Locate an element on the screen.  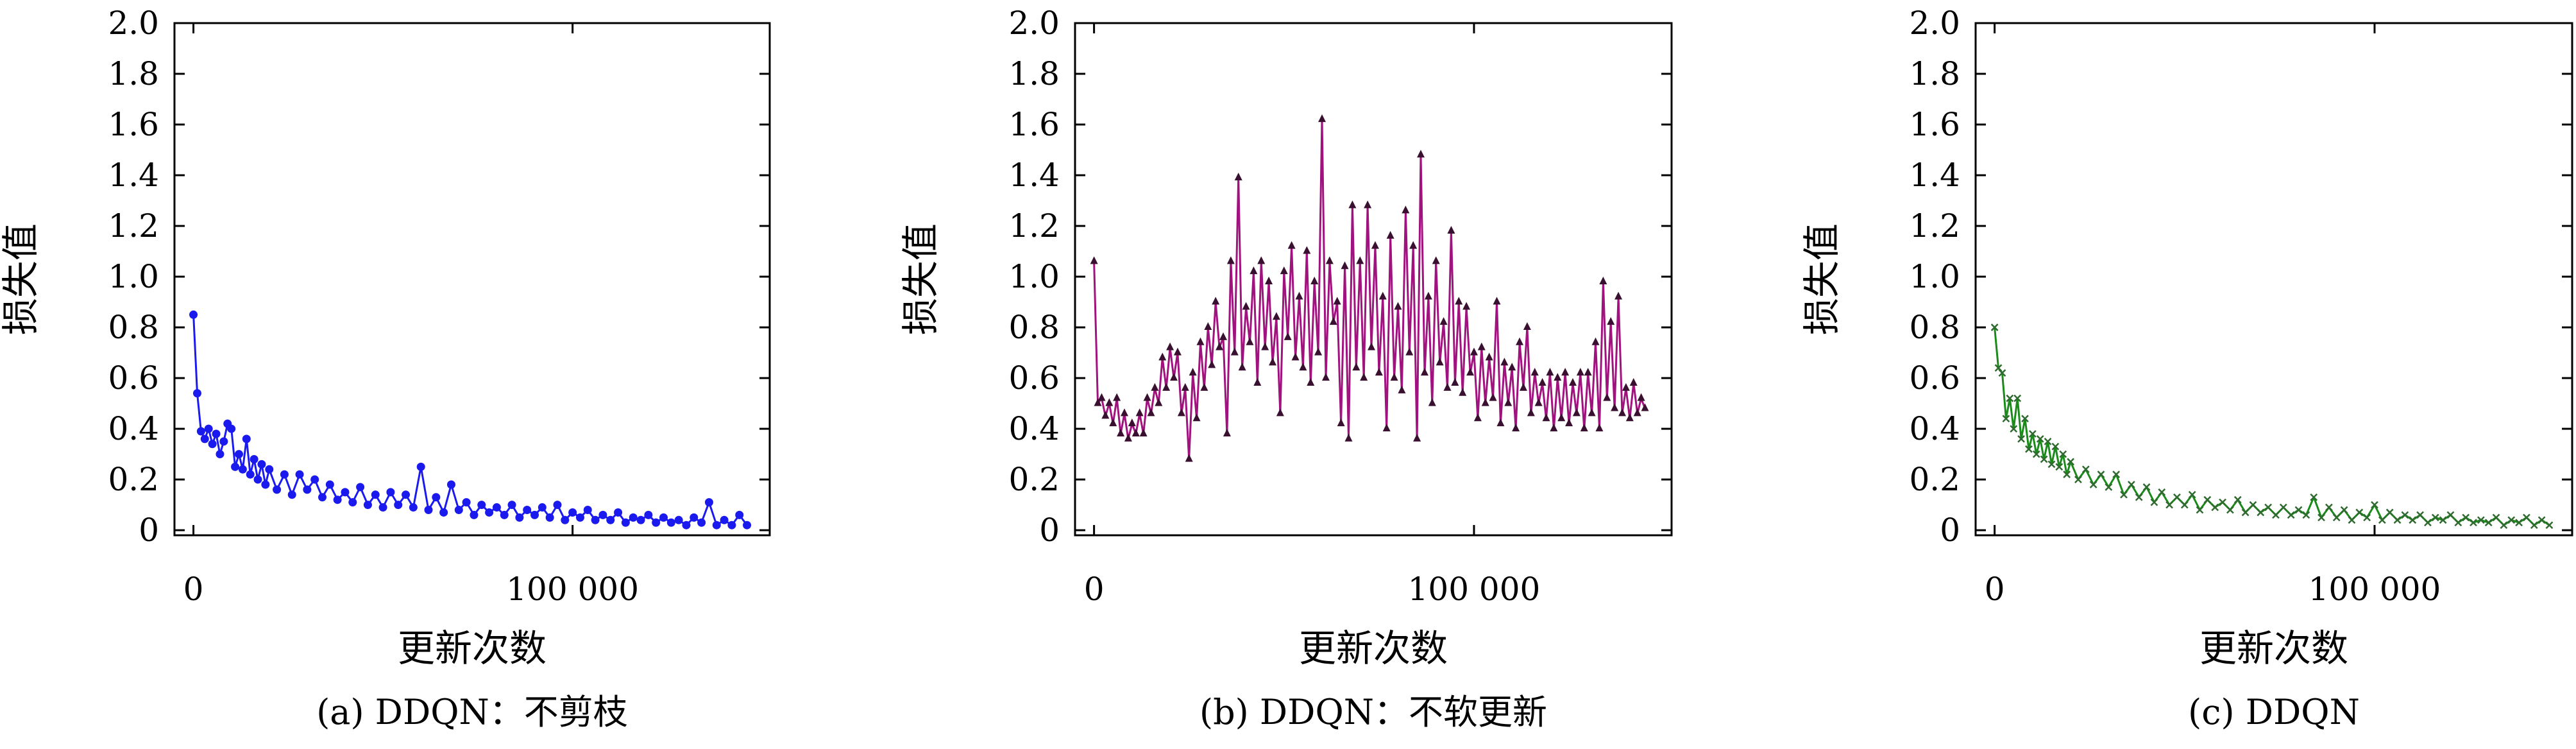
y-tick-label: 1.8 is located at coordinates (1934, 73).